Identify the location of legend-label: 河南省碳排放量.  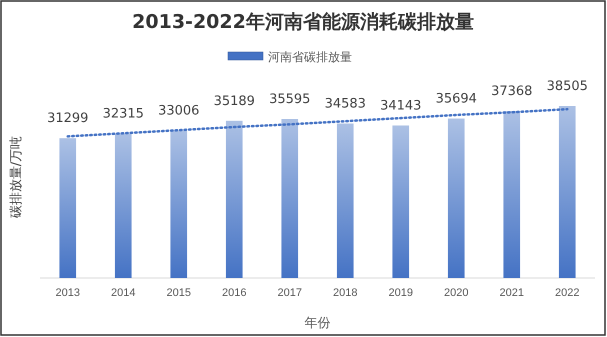
(310, 57).